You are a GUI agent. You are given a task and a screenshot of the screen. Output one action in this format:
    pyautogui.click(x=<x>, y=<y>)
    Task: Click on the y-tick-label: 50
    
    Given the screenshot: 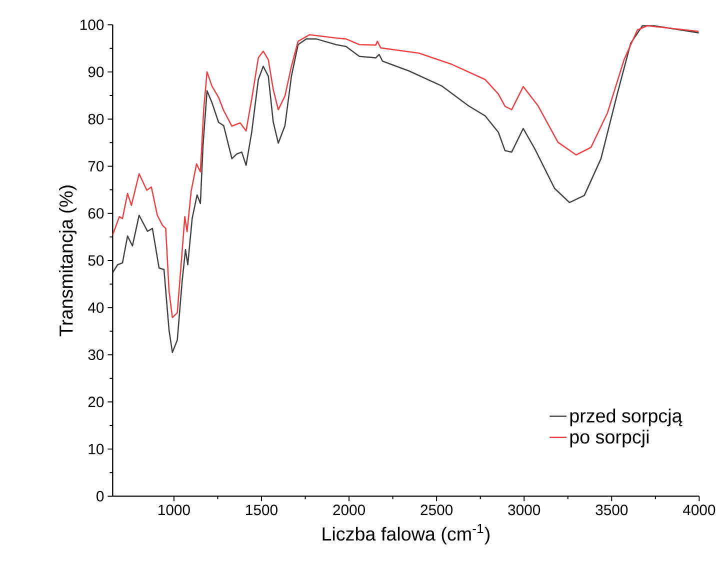 What is the action you would take?
    pyautogui.click(x=96, y=260)
    